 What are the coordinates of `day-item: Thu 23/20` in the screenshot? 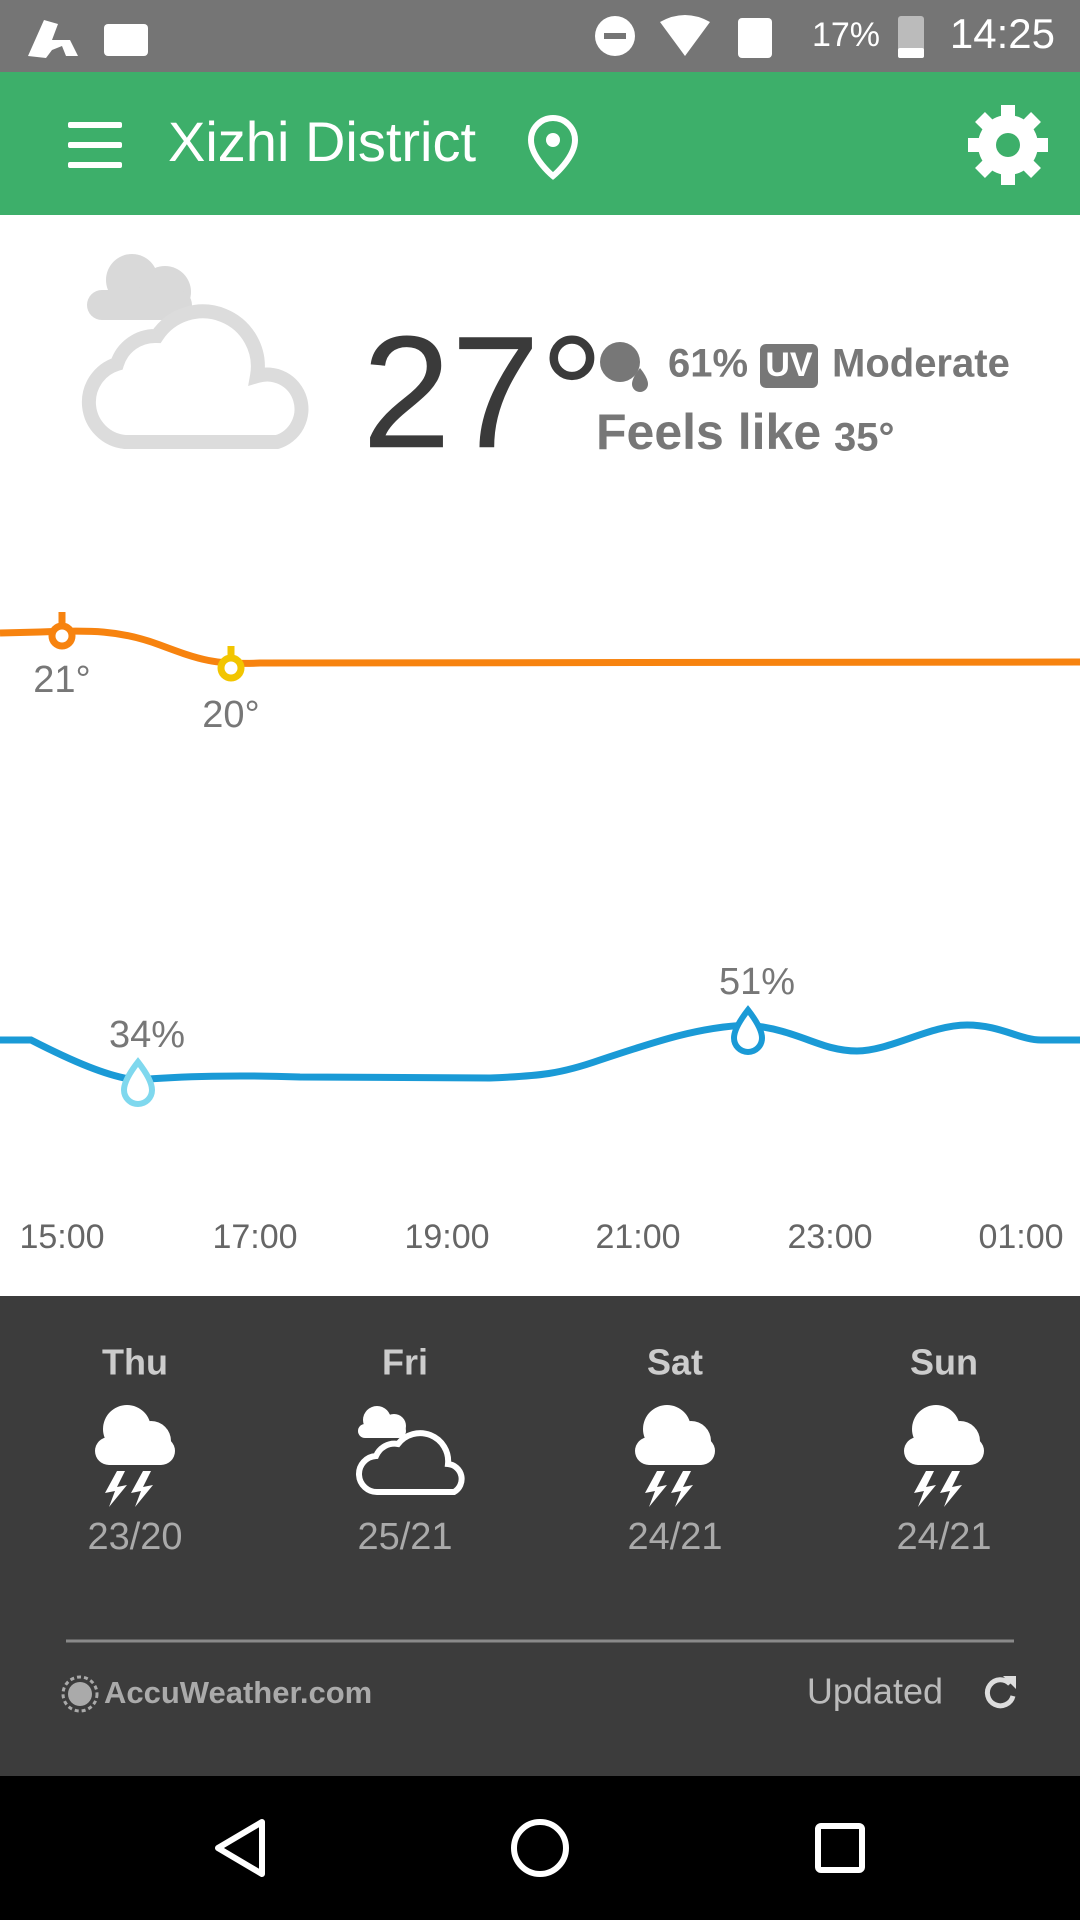 It's located at (134, 1450).